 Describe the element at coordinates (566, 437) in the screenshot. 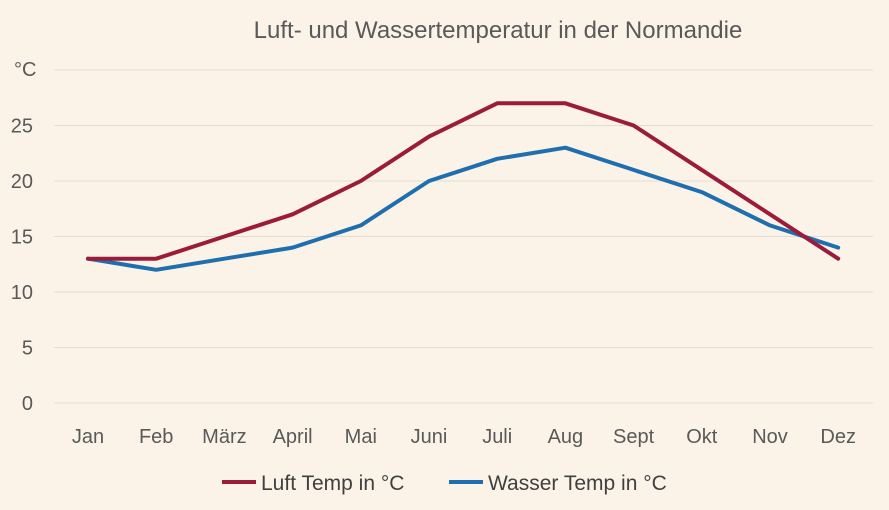

I see `x-tick-label: Aug` at that location.